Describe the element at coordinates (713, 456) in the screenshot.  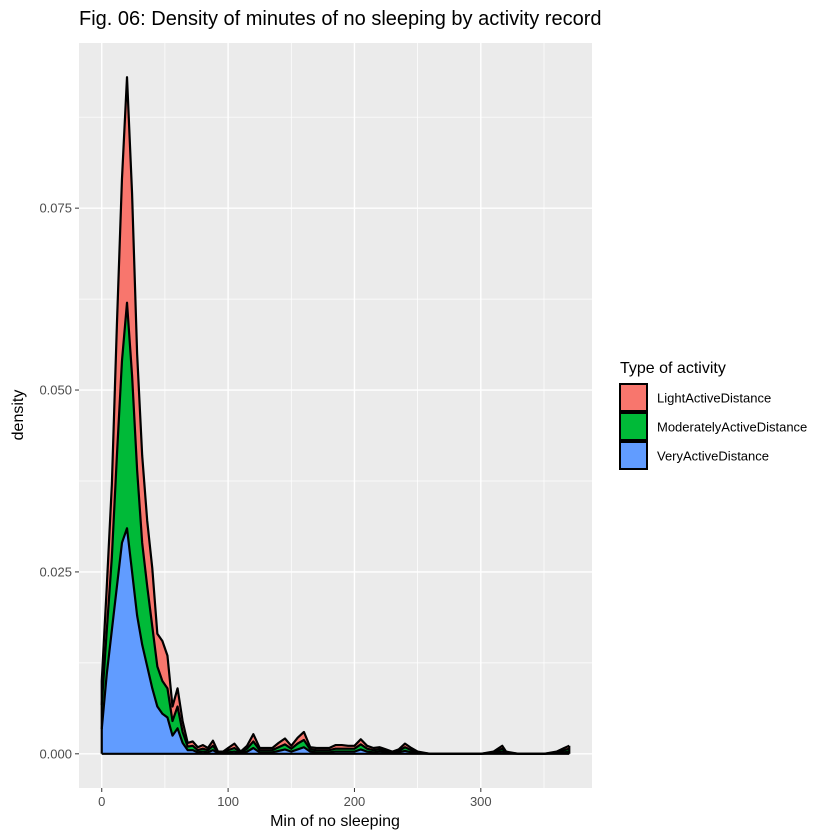
I see `legend-label: VeryActiveDistance` at that location.